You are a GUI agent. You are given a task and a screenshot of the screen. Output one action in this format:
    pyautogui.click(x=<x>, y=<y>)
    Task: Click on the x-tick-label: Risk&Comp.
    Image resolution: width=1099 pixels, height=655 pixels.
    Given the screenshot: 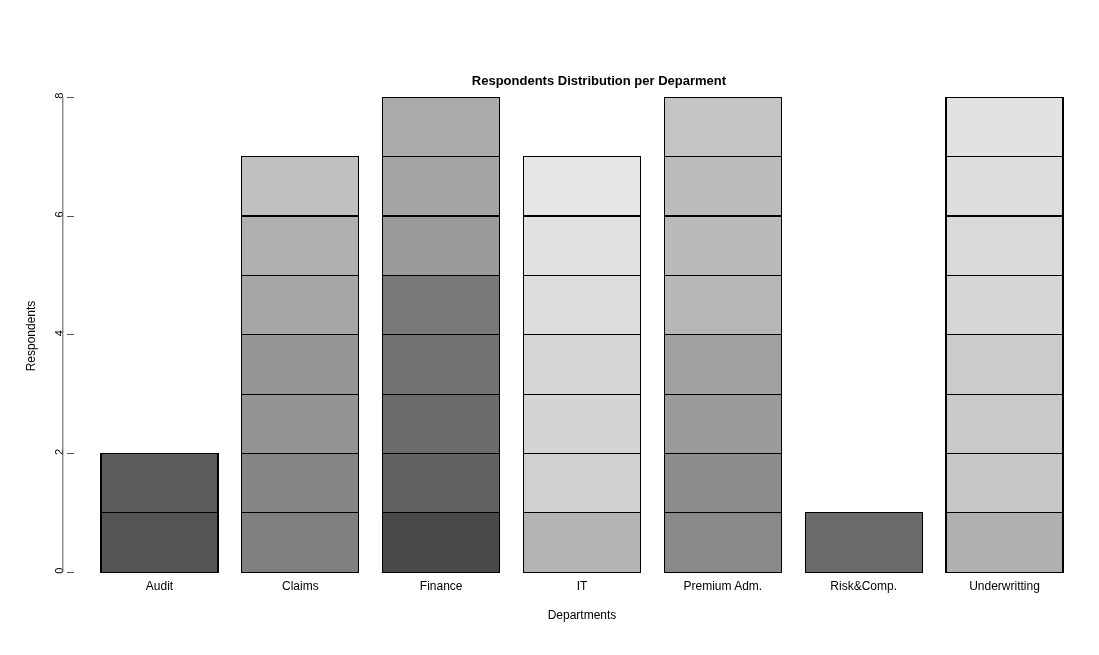 What is the action you would take?
    pyautogui.click(x=864, y=586)
    